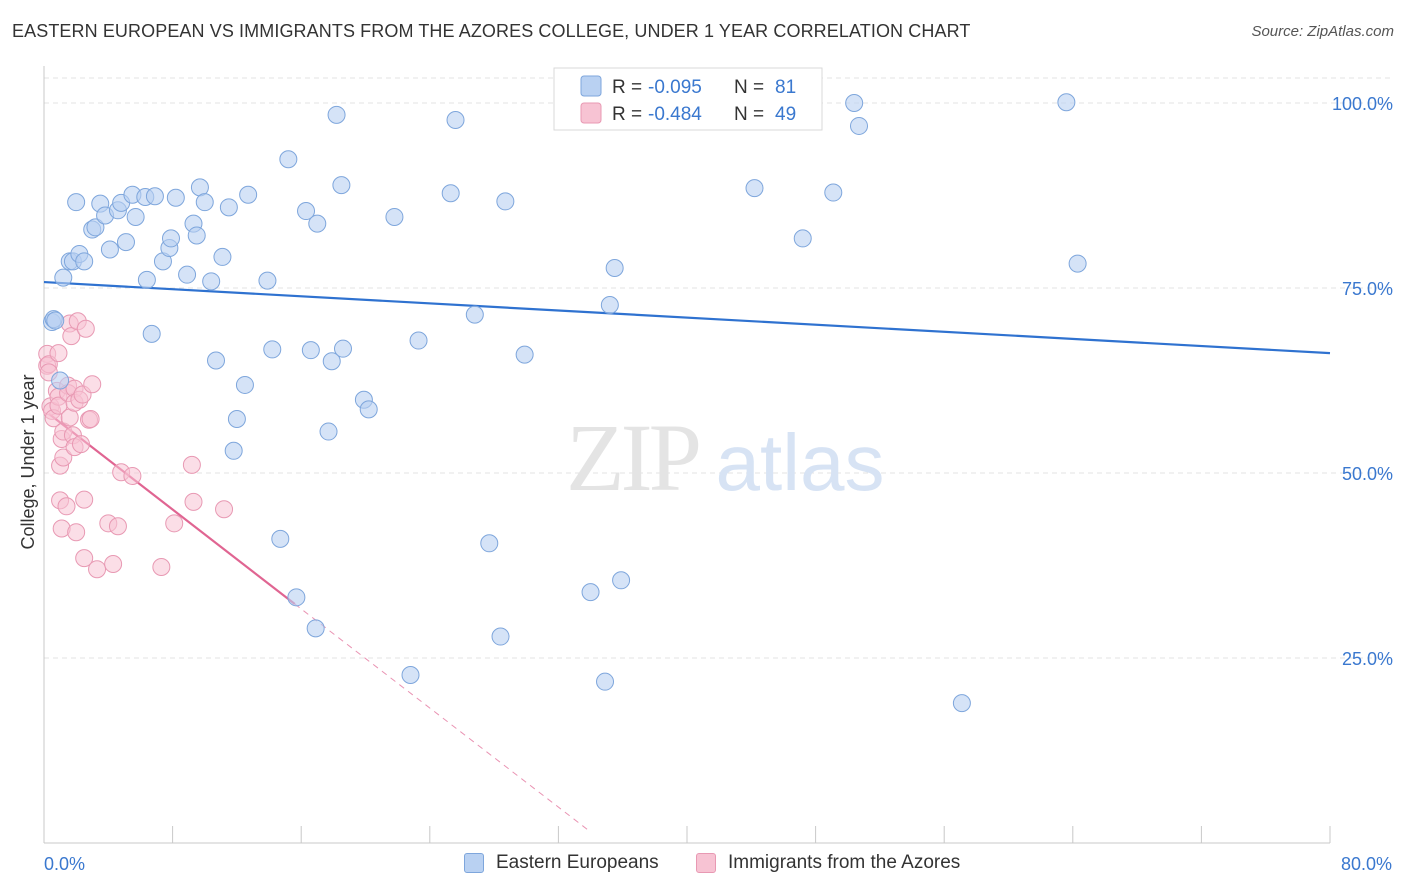 The height and width of the screenshot is (892, 1406). Describe the element at coordinates (749, 87) in the screenshot. I see `legend-n-label-1: N =` at that location.